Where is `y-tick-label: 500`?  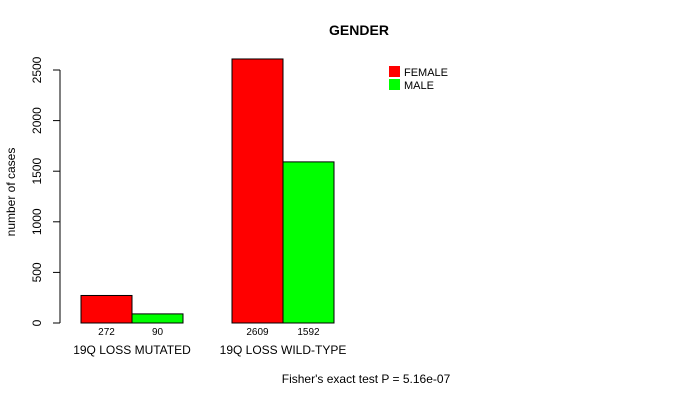 y-tick-label: 500 is located at coordinates (37, 272).